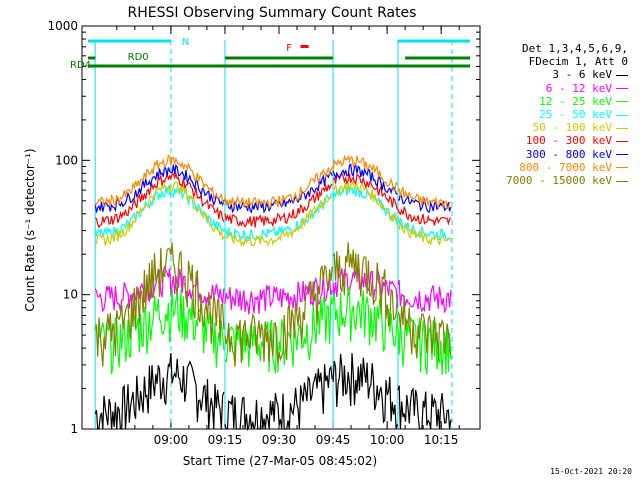 Image resolution: width=640 pixels, height=480 pixels. What do you see at coordinates (30, 229) in the screenshot?
I see `y-axis-label: Count Rate (s⁻¹ detector⁻¹)` at bounding box center [30, 229].